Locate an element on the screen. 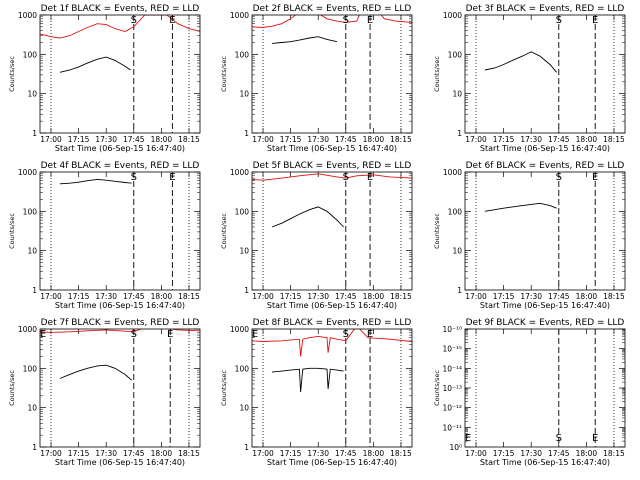 The image size is (640, 480). y-tick-label: 10⁻¹⁰ is located at coordinates (452, 329).